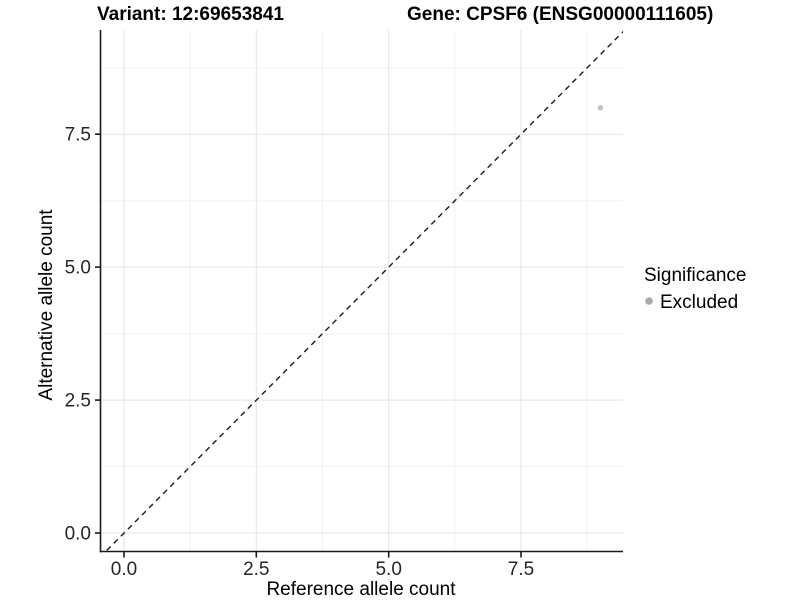  What do you see at coordinates (190, 14) in the screenshot?
I see `variant-title: Variant: 12:69653841` at bounding box center [190, 14].